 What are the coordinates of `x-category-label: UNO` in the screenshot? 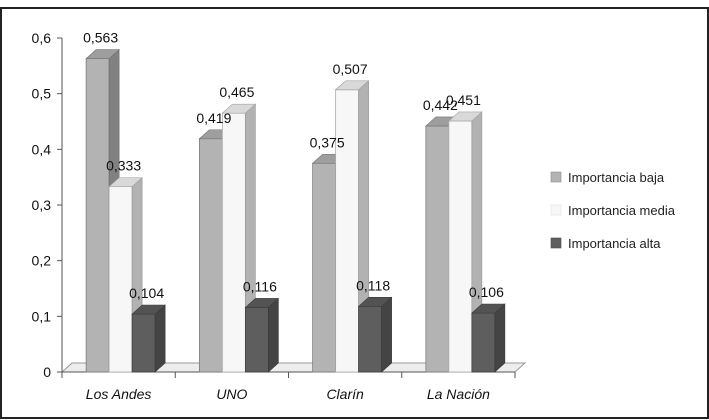 It's located at (231, 394).